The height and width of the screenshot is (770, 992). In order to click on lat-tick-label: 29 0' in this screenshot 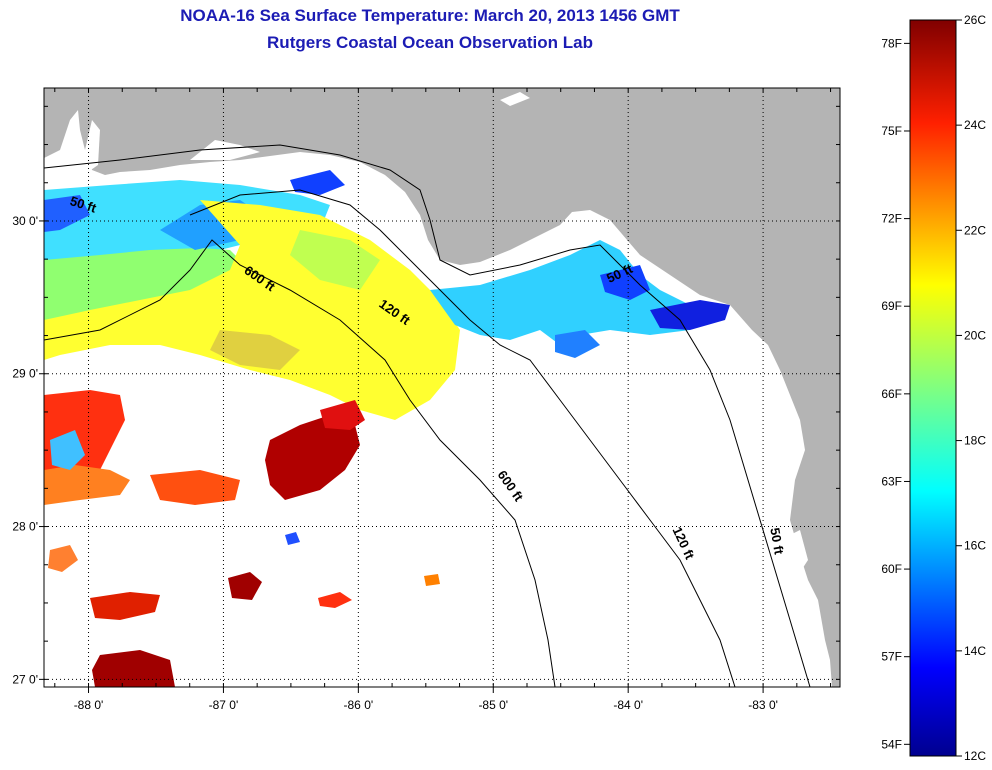, I will do `click(25, 374)`.